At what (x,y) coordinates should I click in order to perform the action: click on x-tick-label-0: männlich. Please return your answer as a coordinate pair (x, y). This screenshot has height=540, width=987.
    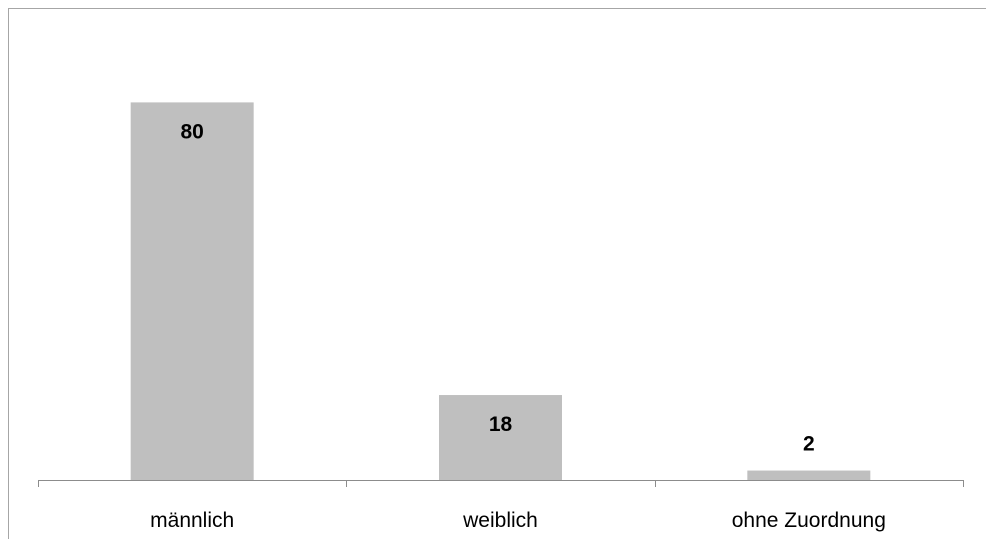
    Looking at the image, I should click on (192, 520).